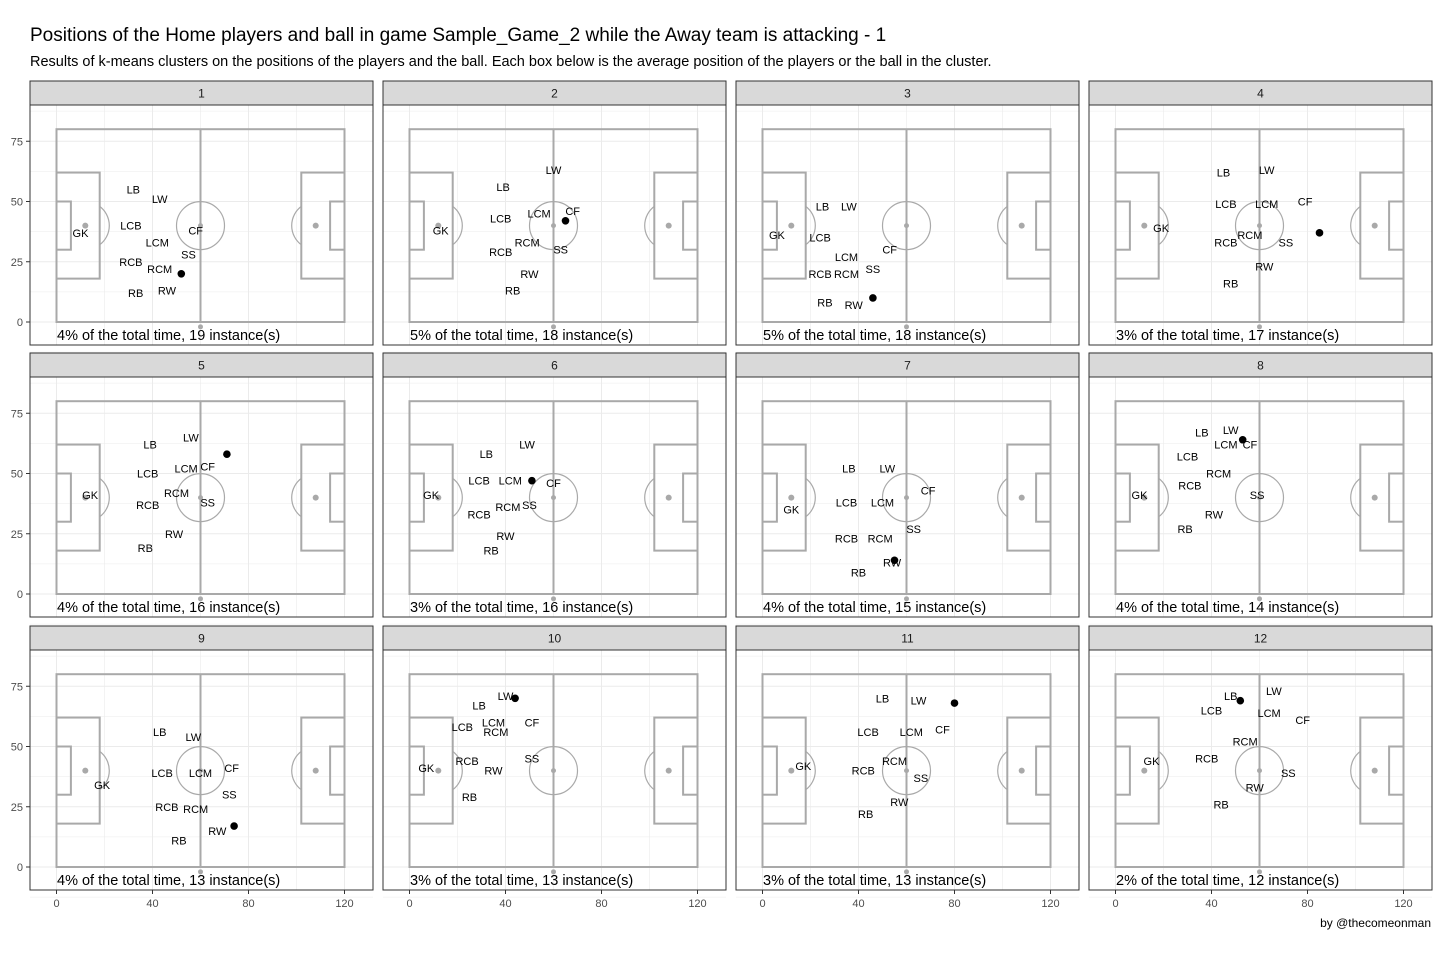 This screenshot has height=960, width=1440. Describe the element at coordinates (1375, 923) in the screenshot. I see `chart-caption: by @thecomeonman` at that location.